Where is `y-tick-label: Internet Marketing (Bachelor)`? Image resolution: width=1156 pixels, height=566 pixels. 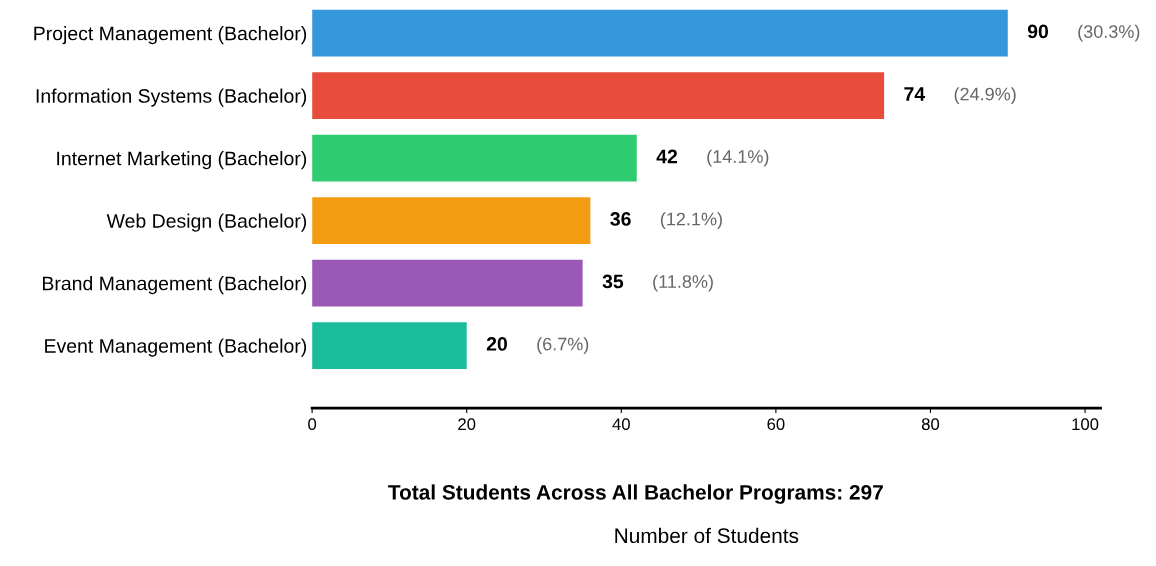
y-tick-label: Internet Marketing (Bachelor) is located at coordinates (182, 160).